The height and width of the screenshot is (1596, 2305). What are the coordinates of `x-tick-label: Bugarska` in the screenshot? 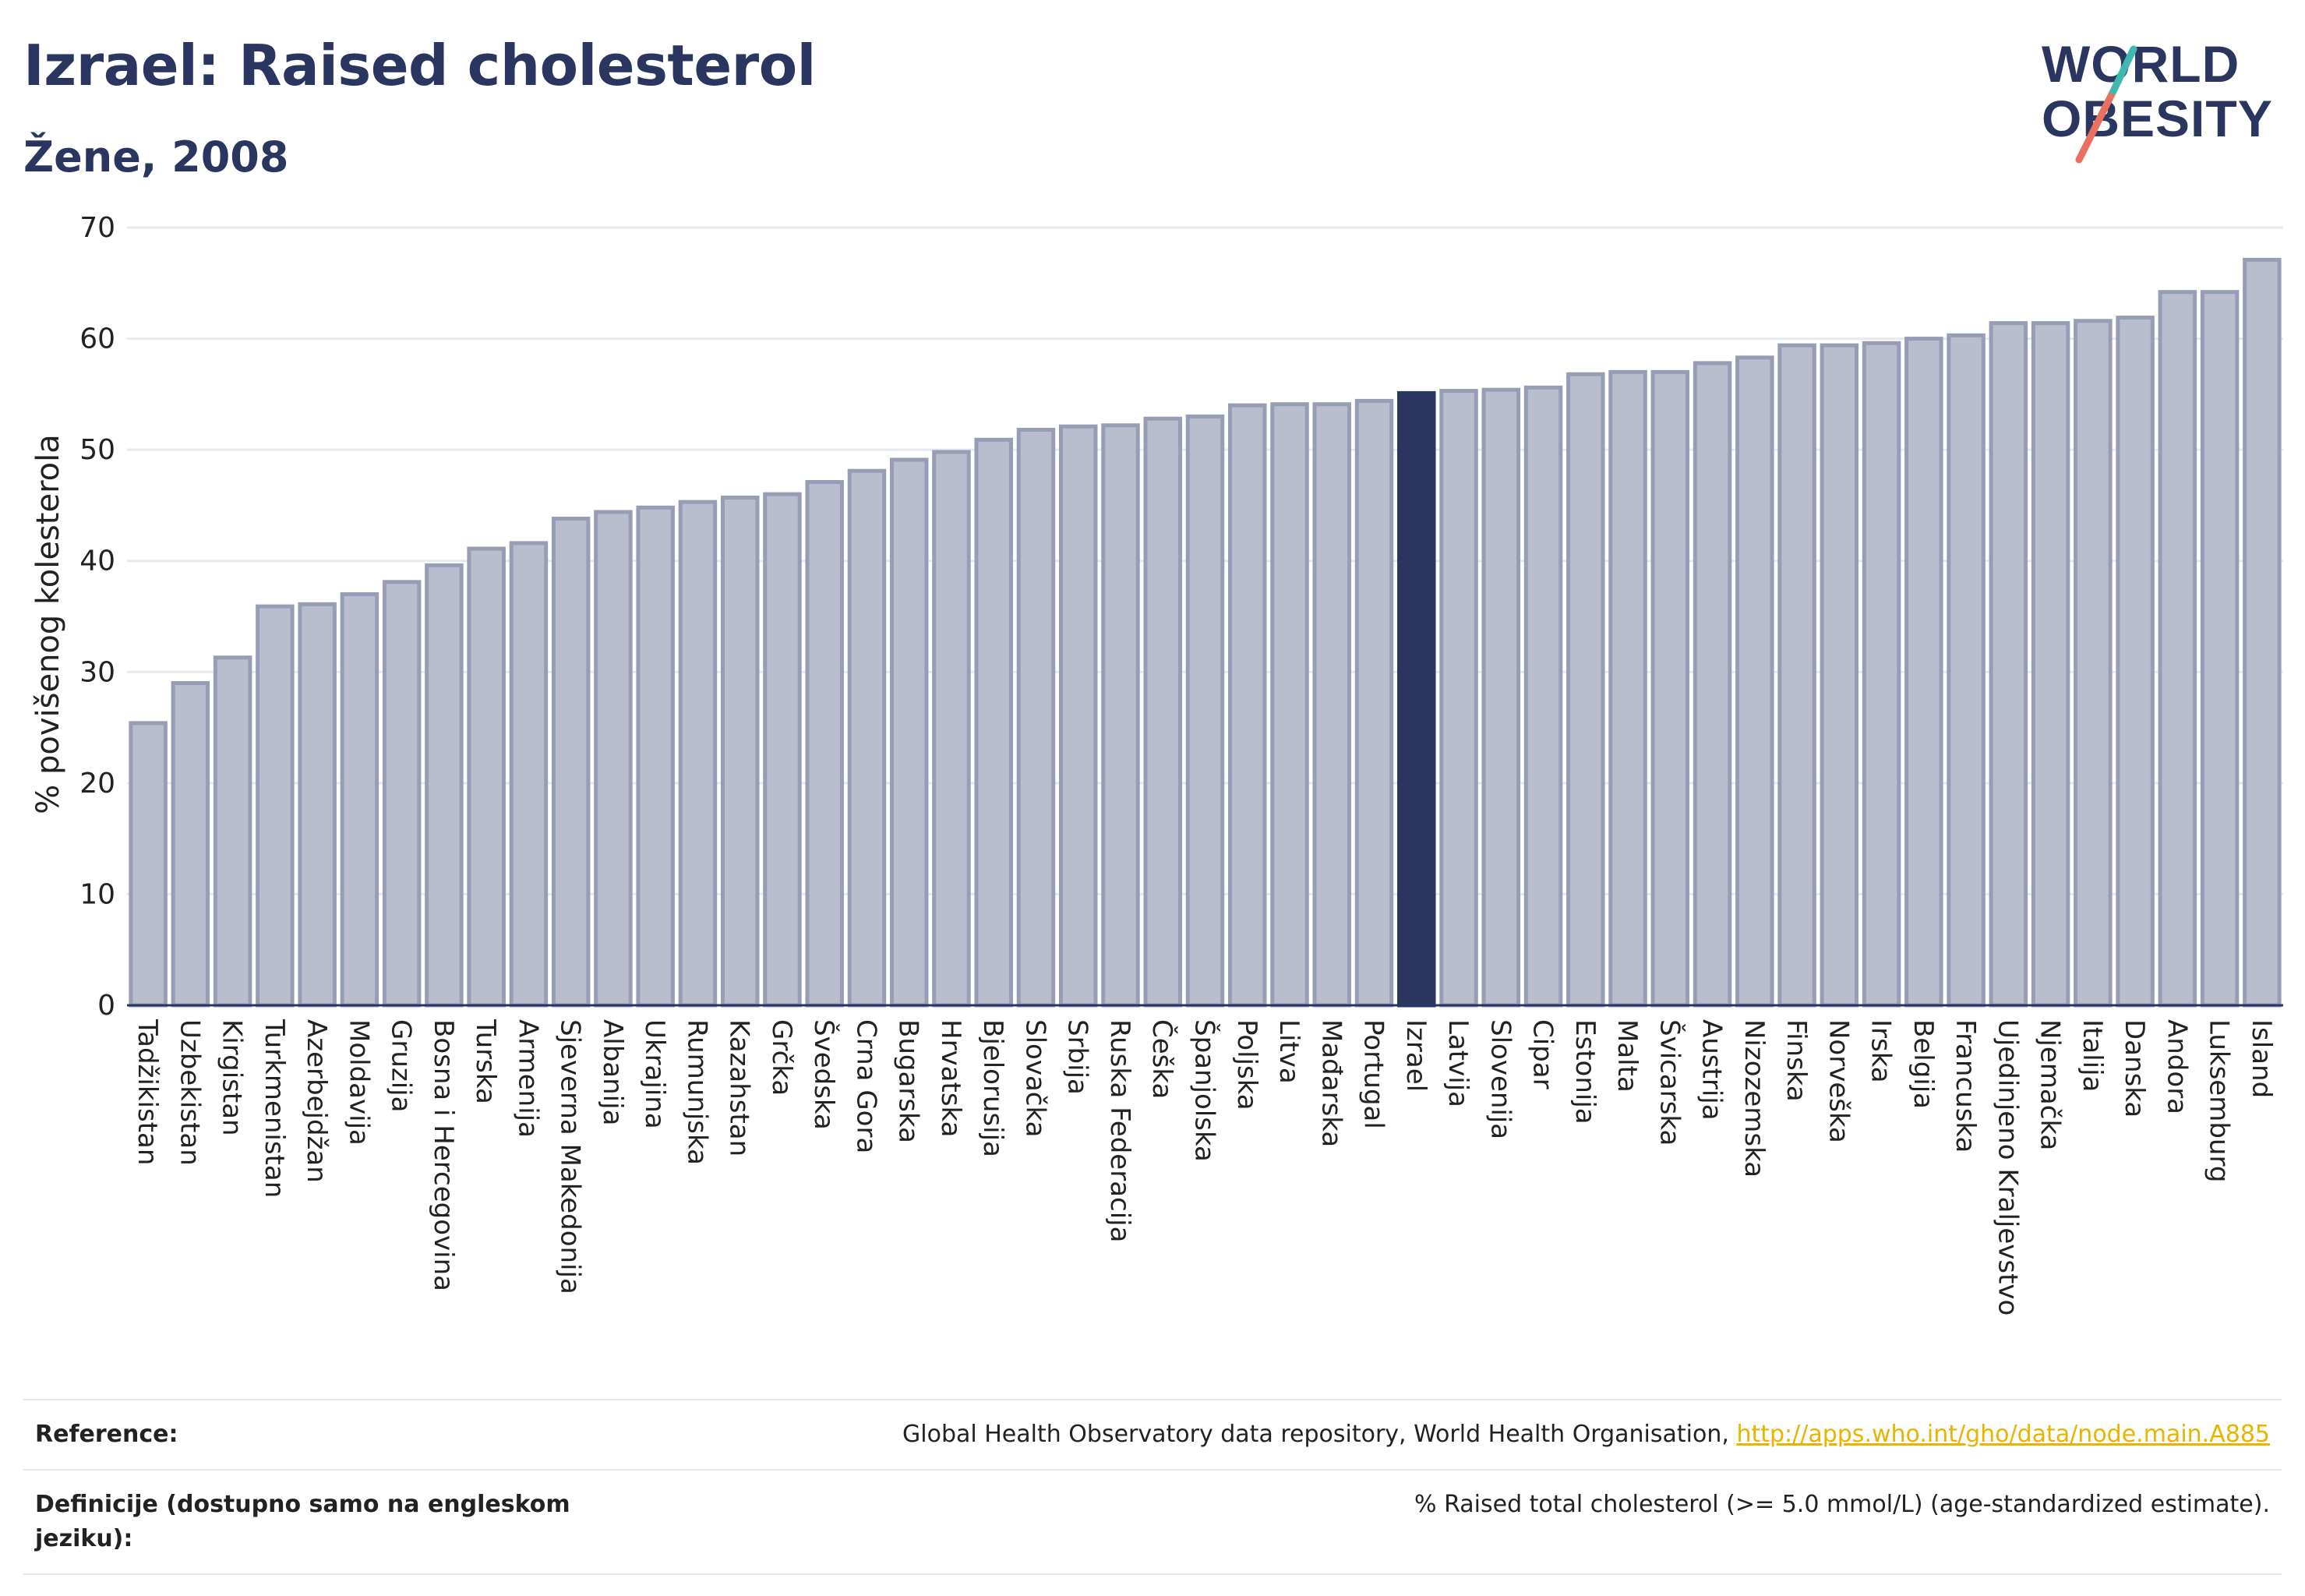 It's located at (909, 1081).